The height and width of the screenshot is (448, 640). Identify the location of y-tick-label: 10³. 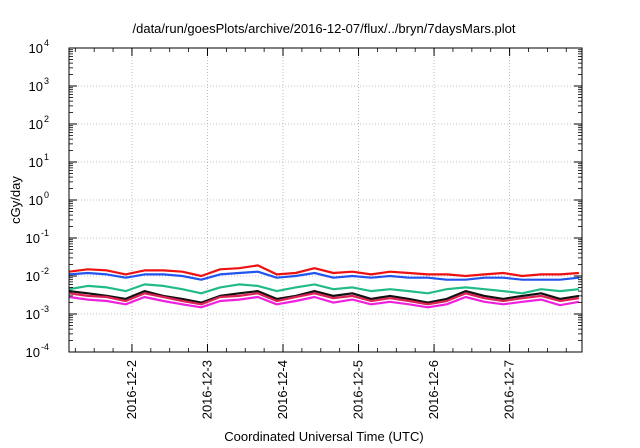
(39, 85).